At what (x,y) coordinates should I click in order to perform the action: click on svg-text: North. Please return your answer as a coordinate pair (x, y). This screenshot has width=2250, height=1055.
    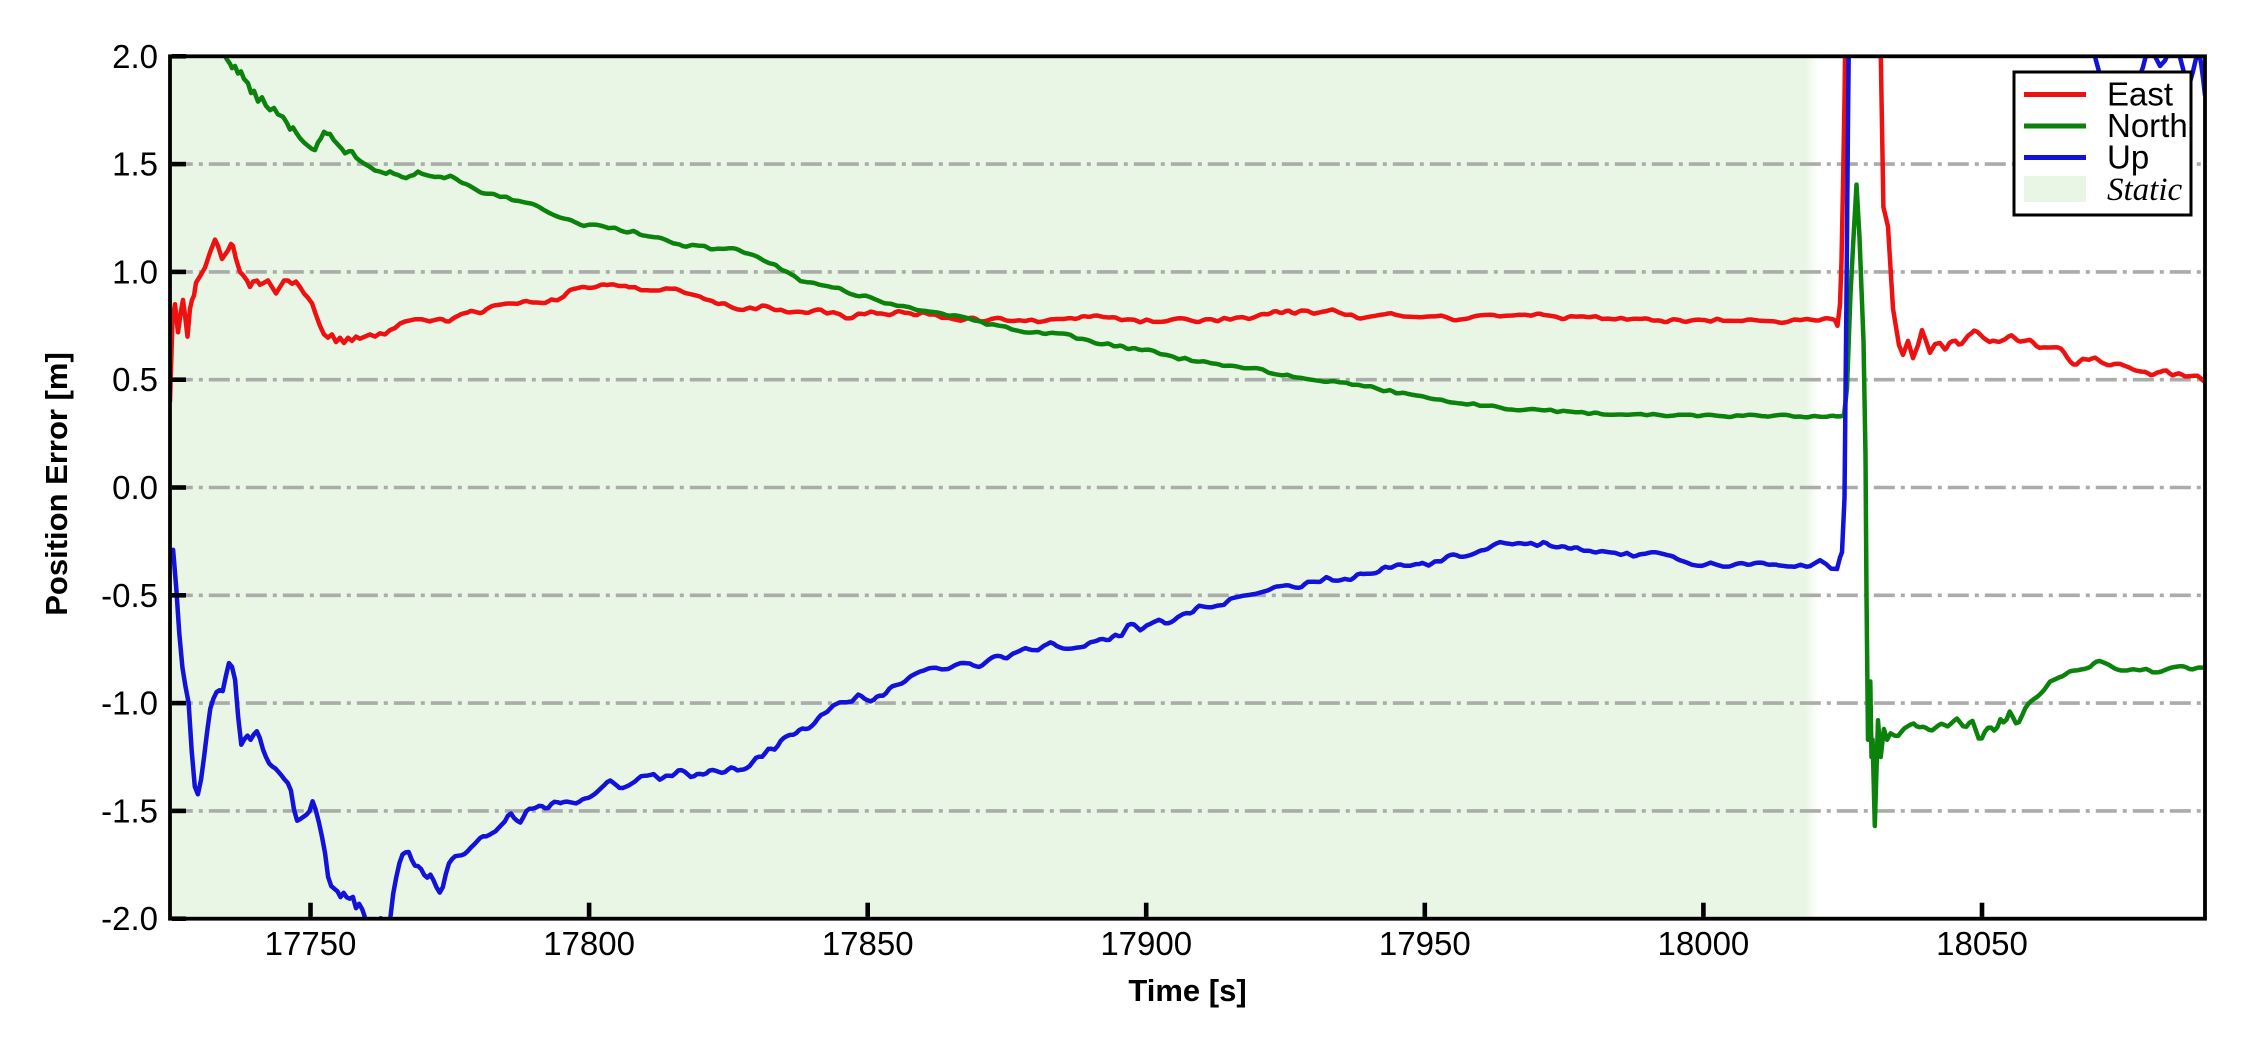
    Looking at the image, I should click on (2147, 125).